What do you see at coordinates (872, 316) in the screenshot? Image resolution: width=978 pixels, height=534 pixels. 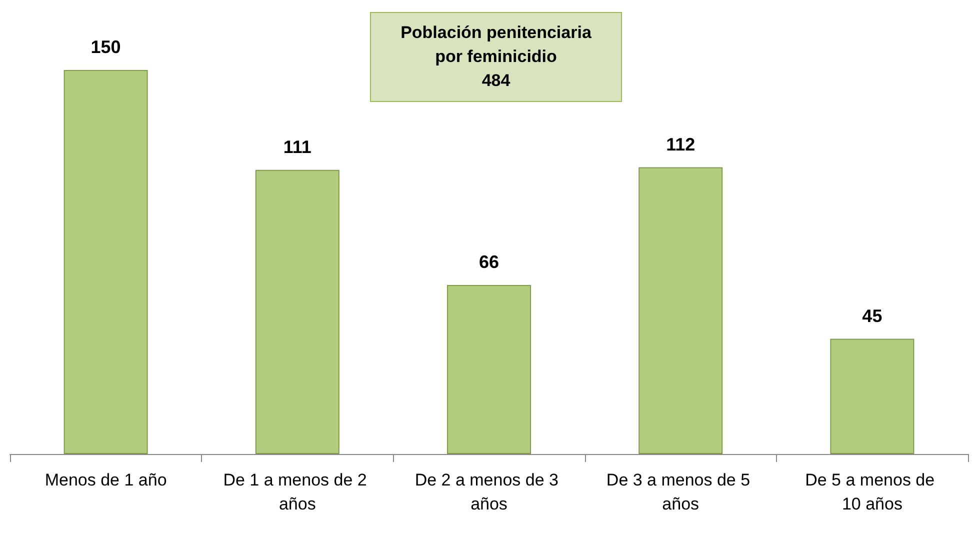 I see `data-label: 45` at bounding box center [872, 316].